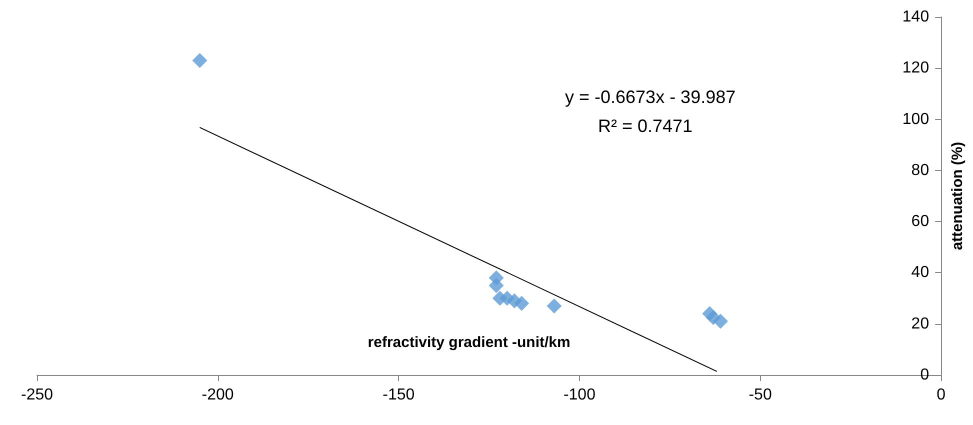 The width and height of the screenshot is (973, 425). I want to click on y-axis-title: attenuation (%), so click(957, 196).